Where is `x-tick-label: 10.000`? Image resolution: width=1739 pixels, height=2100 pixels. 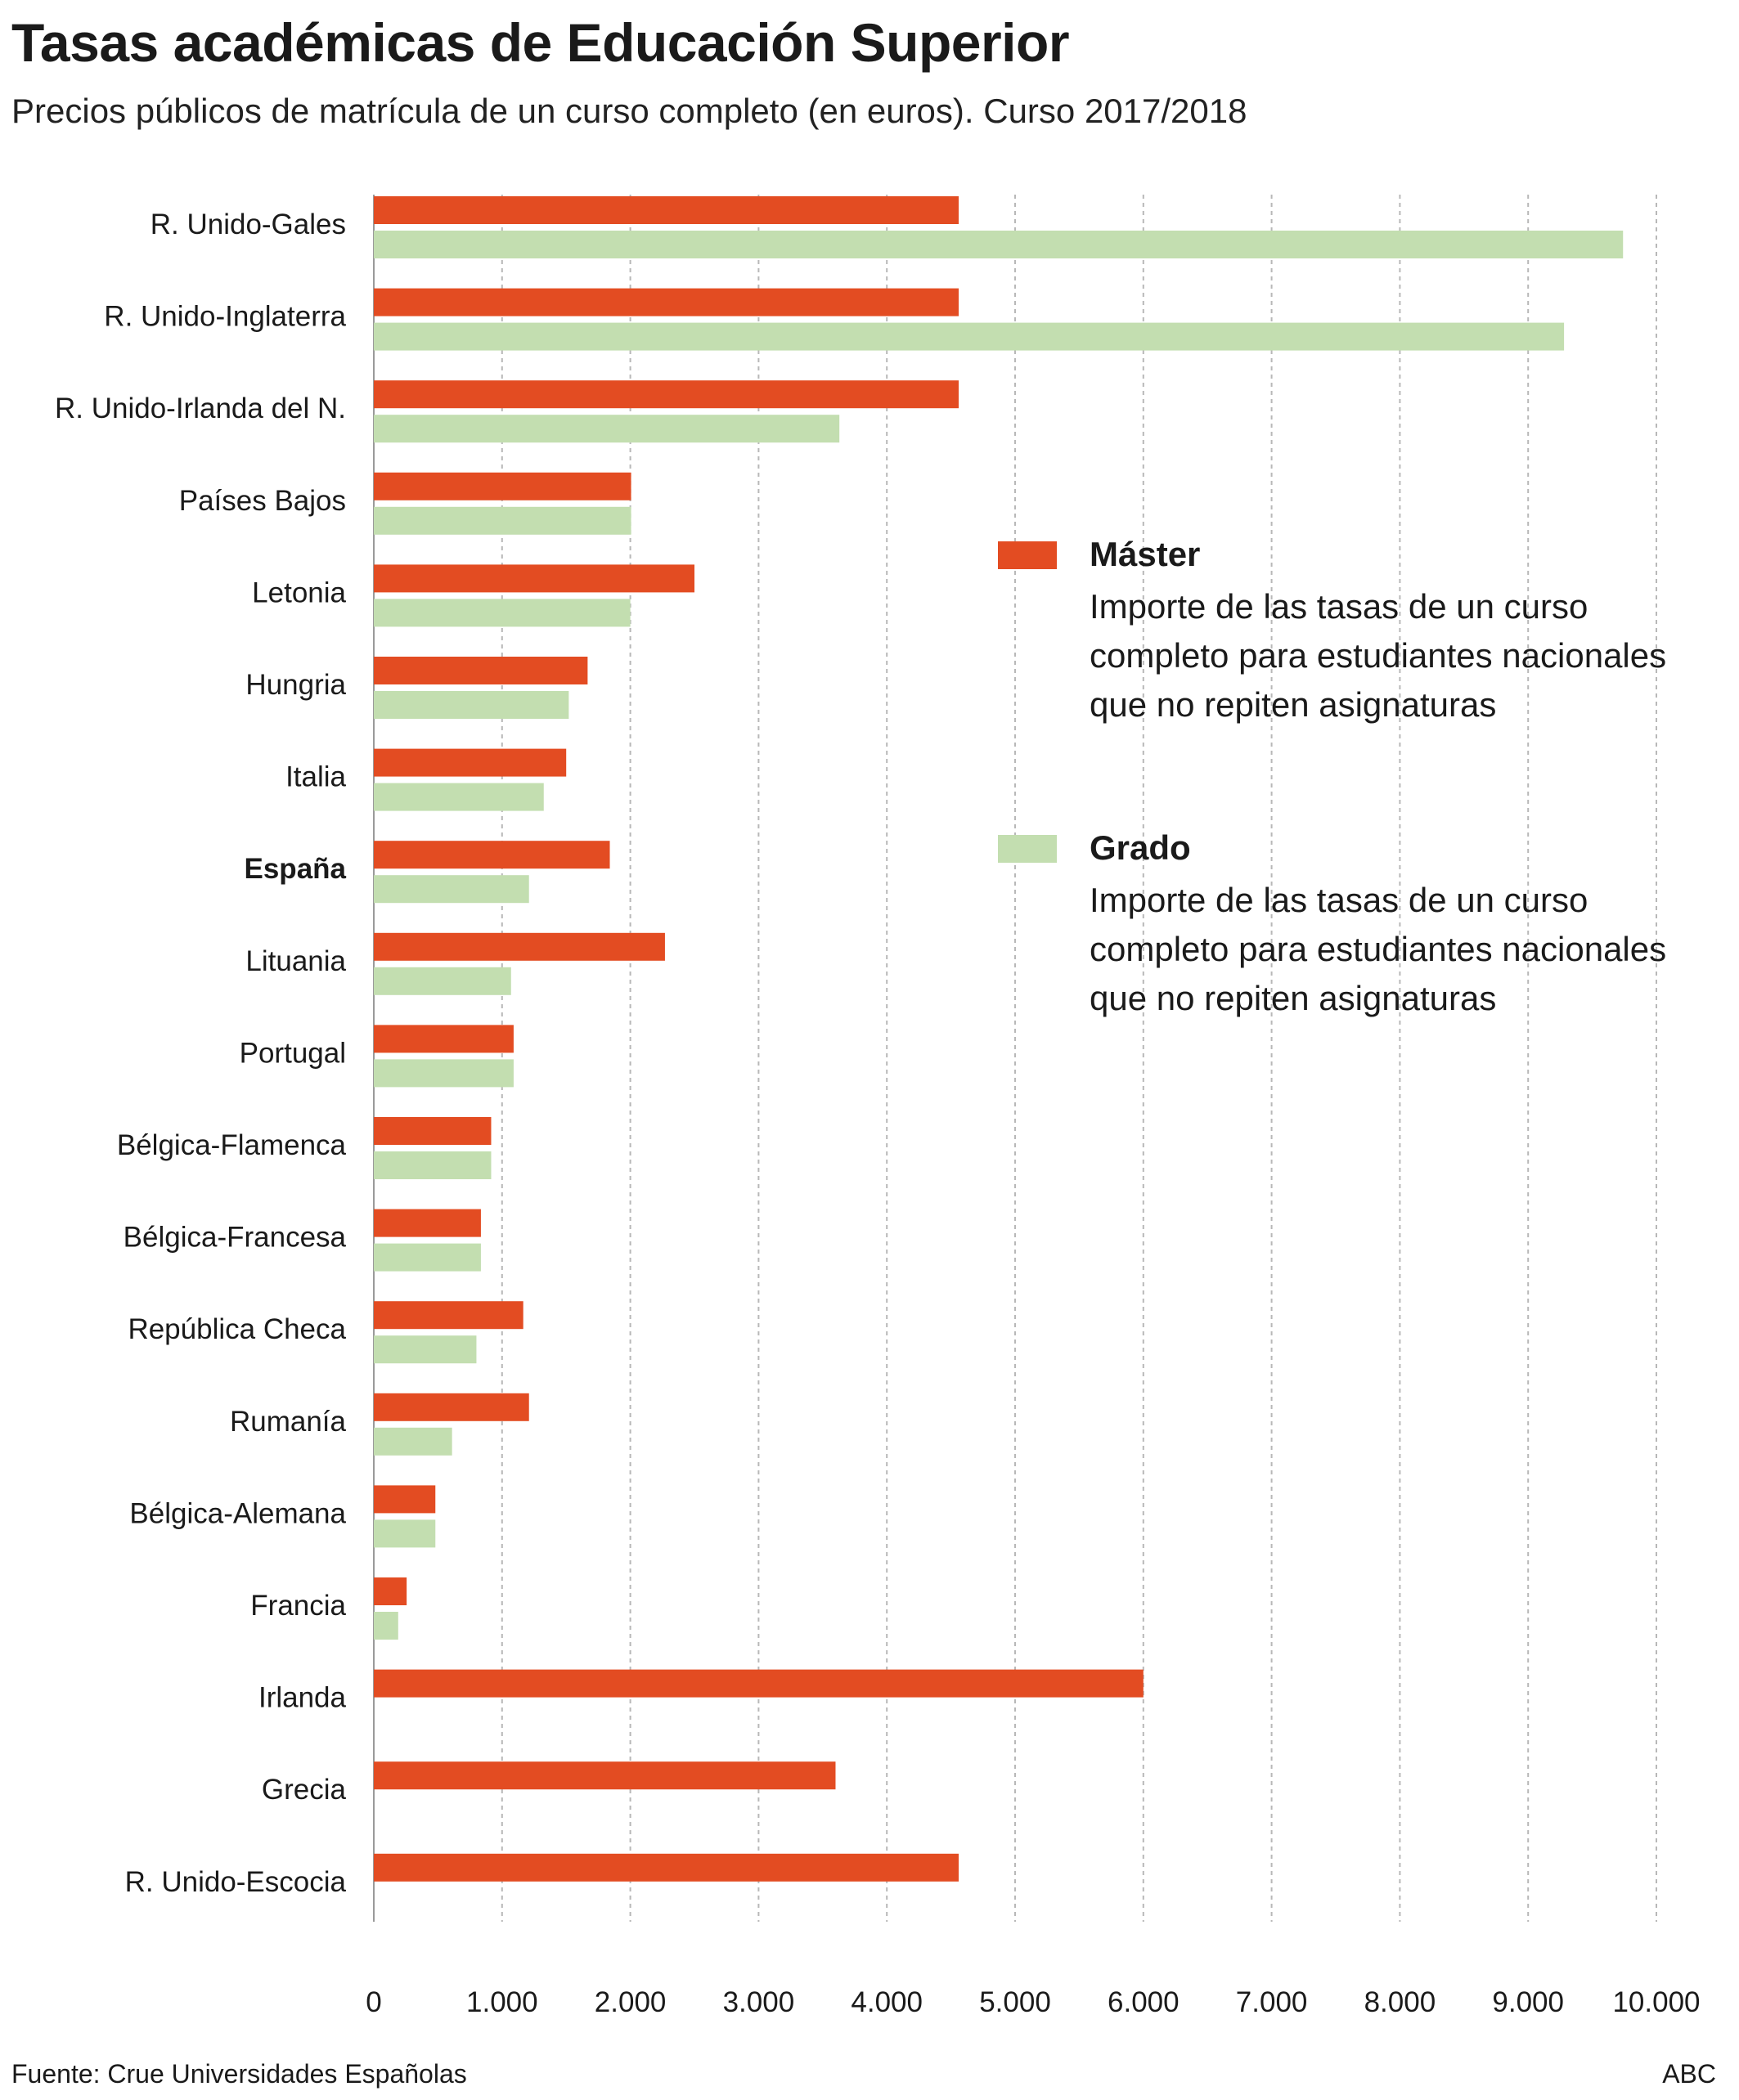
x-tick-label: 10.000 is located at coordinates (1656, 2002).